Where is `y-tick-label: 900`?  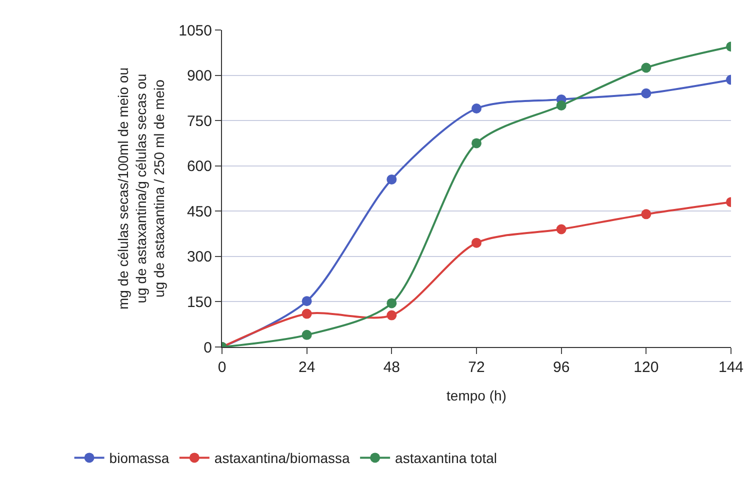
y-tick-label: 900 is located at coordinates (199, 76).